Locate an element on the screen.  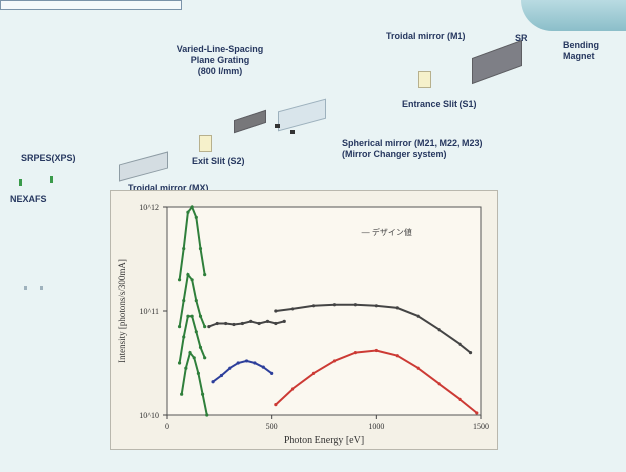
x-tick-label: 500 is located at coordinates (272, 426).